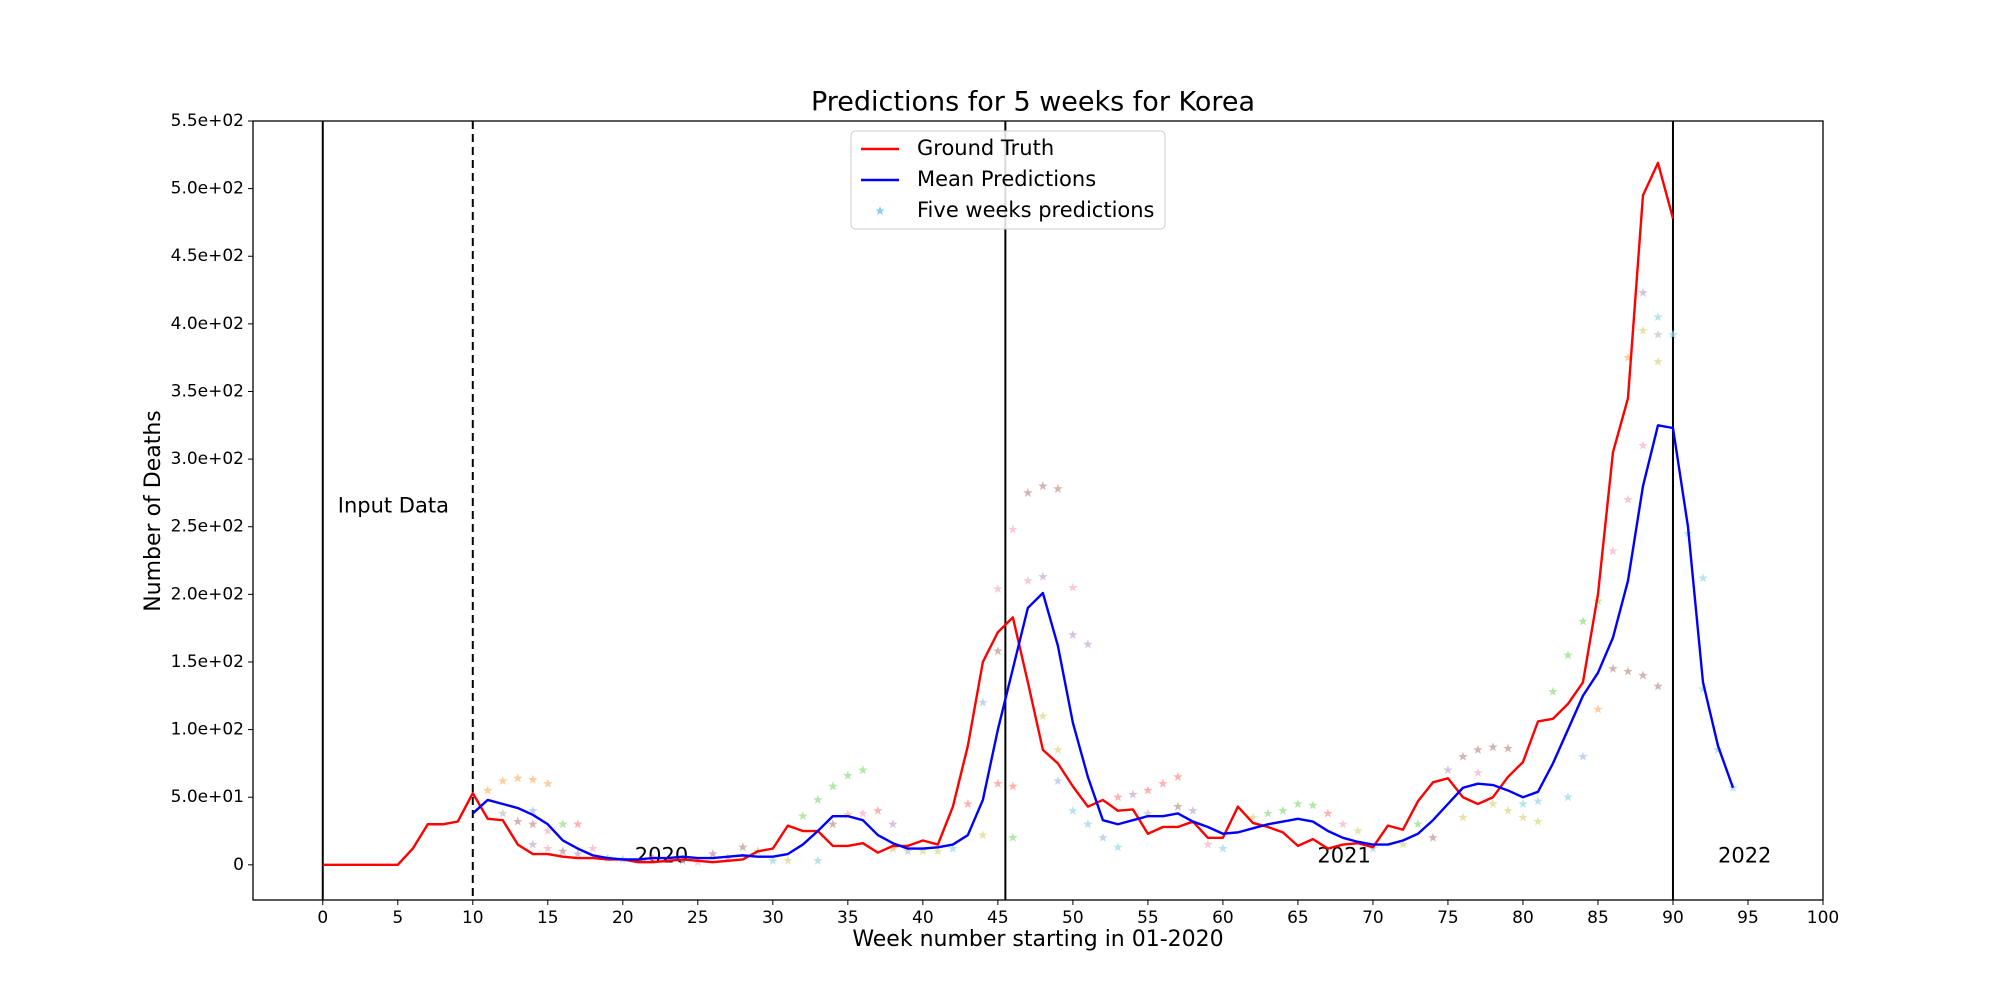  I want to click on x-tick-label: 50, so click(1073, 918).